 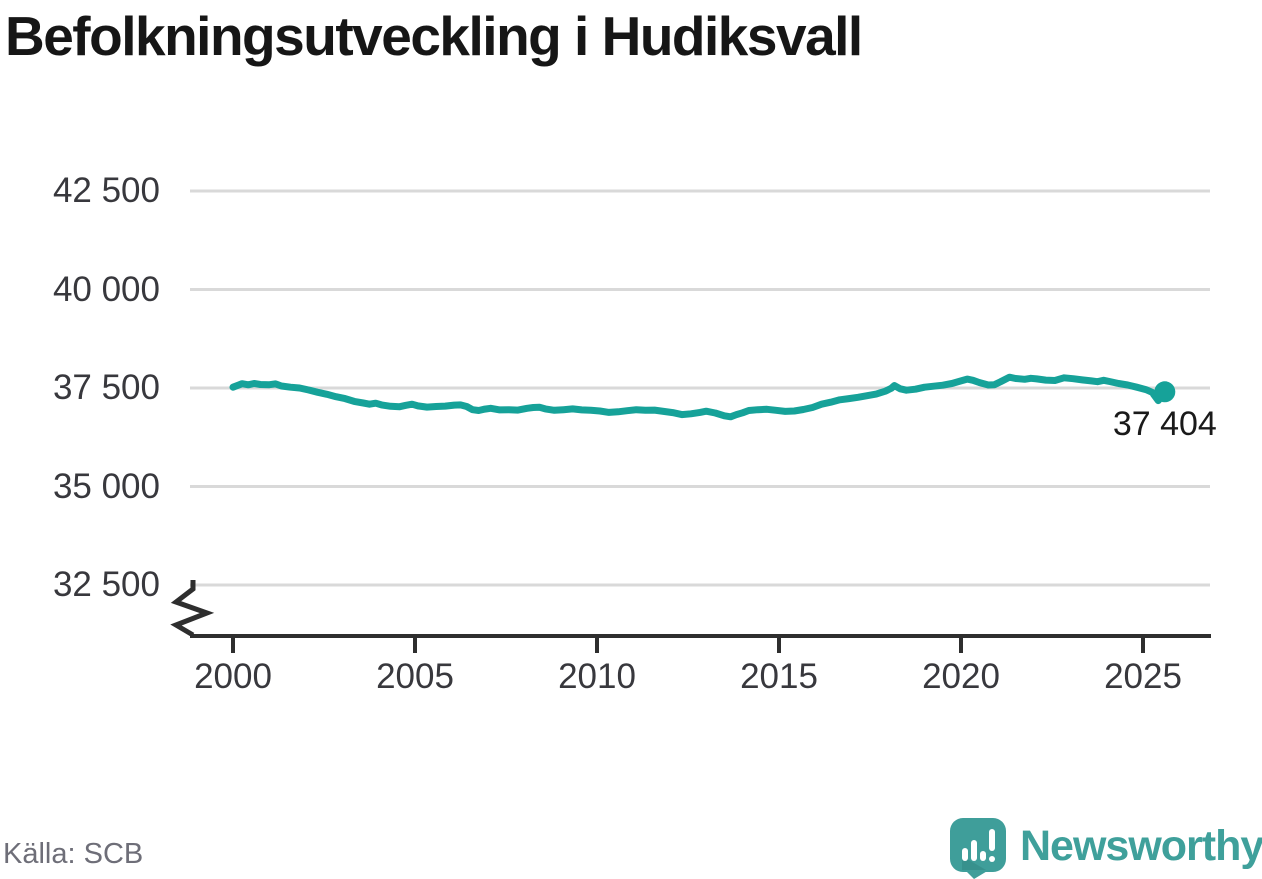 What do you see at coordinates (106, 584) in the screenshot?
I see `y-axis-tick-label: 32 500` at bounding box center [106, 584].